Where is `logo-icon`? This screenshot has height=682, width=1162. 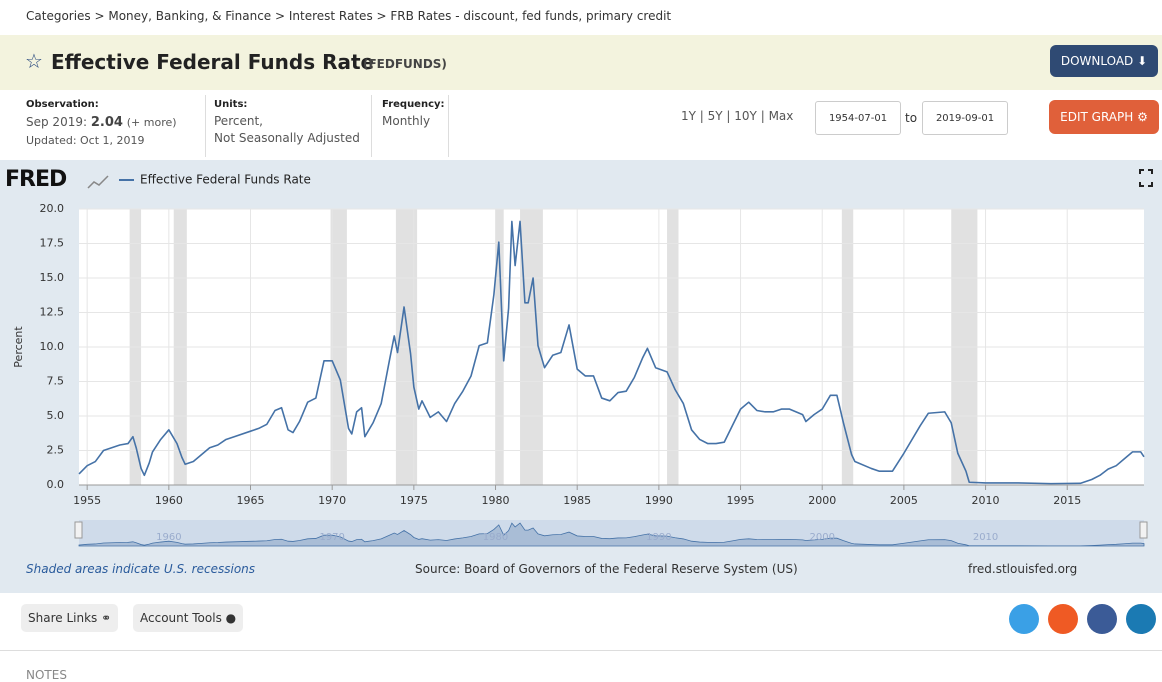
logo-icon is located at coordinates (98, 182).